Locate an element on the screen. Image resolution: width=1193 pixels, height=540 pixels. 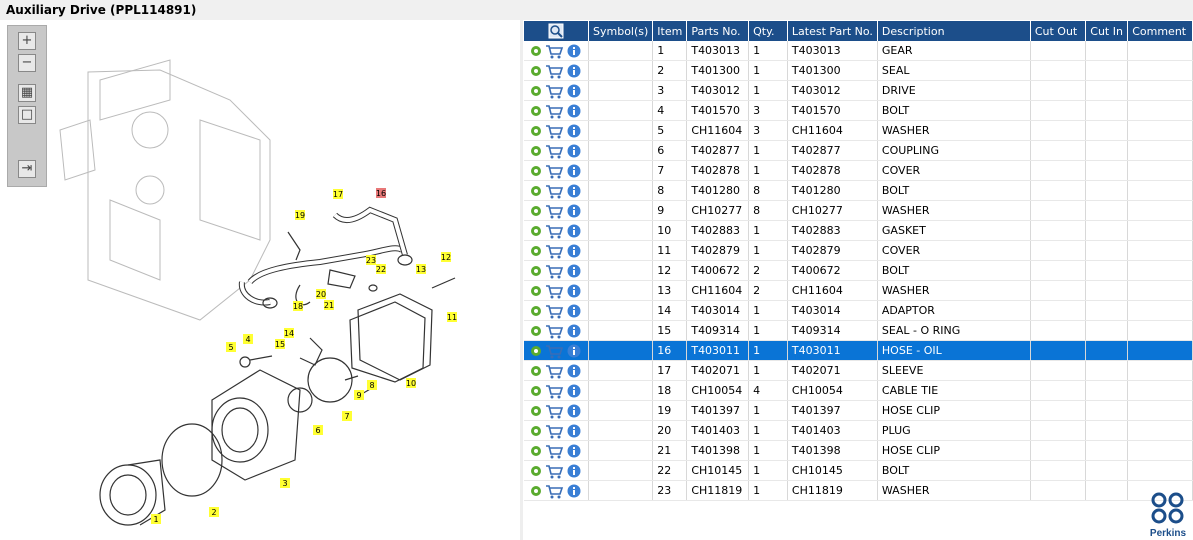
callout-label: 10 is located at coordinates (411, 383).